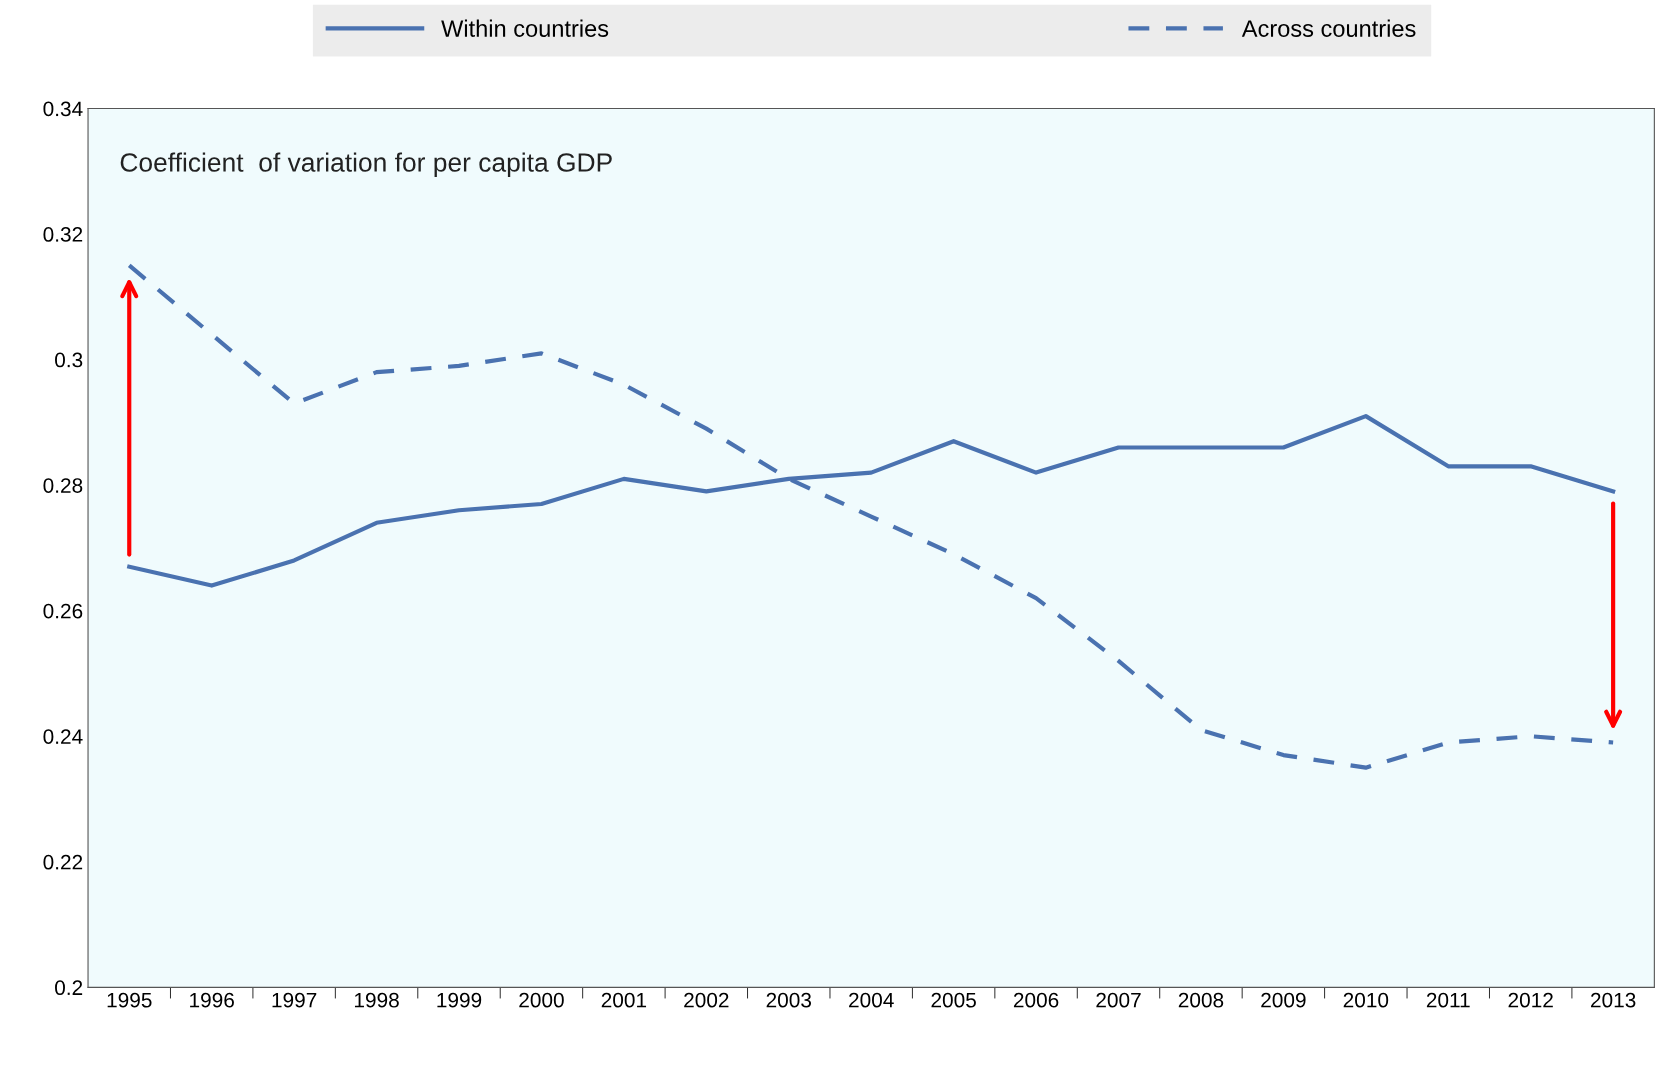  Describe the element at coordinates (1201, 1000) in the screenshot. I see `x-tick-label: 2008` at that location.